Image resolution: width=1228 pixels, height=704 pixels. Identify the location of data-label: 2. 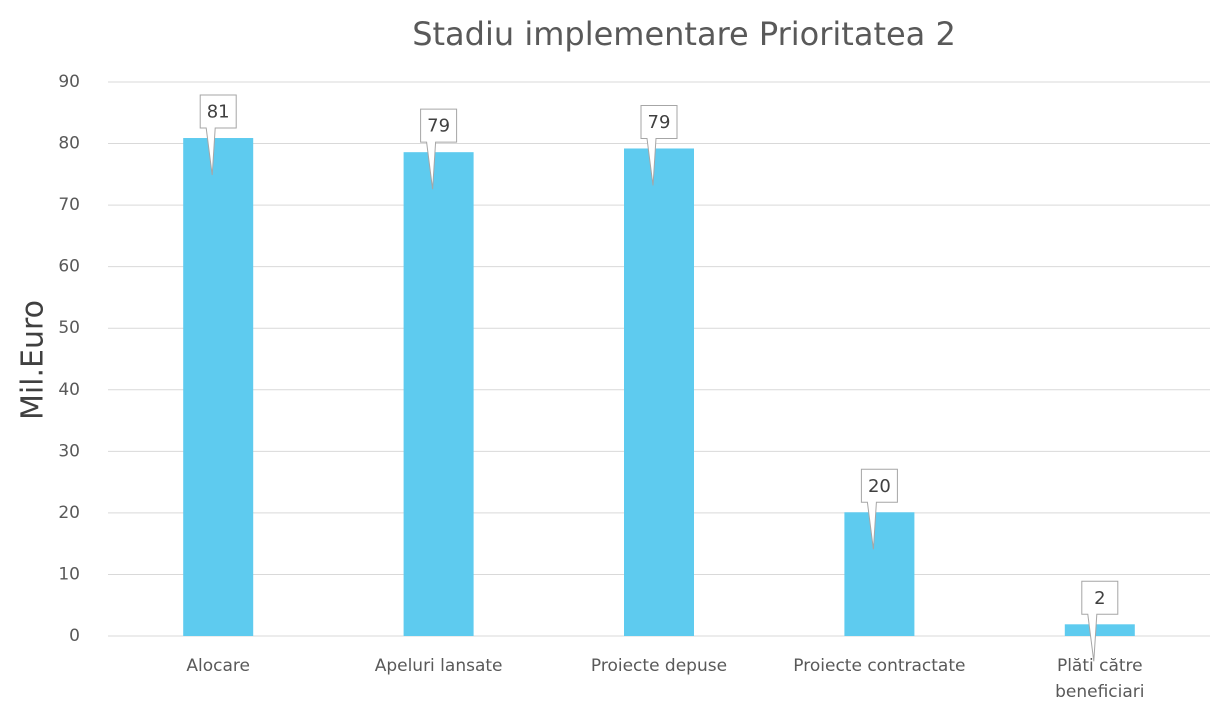
(1099, 598).